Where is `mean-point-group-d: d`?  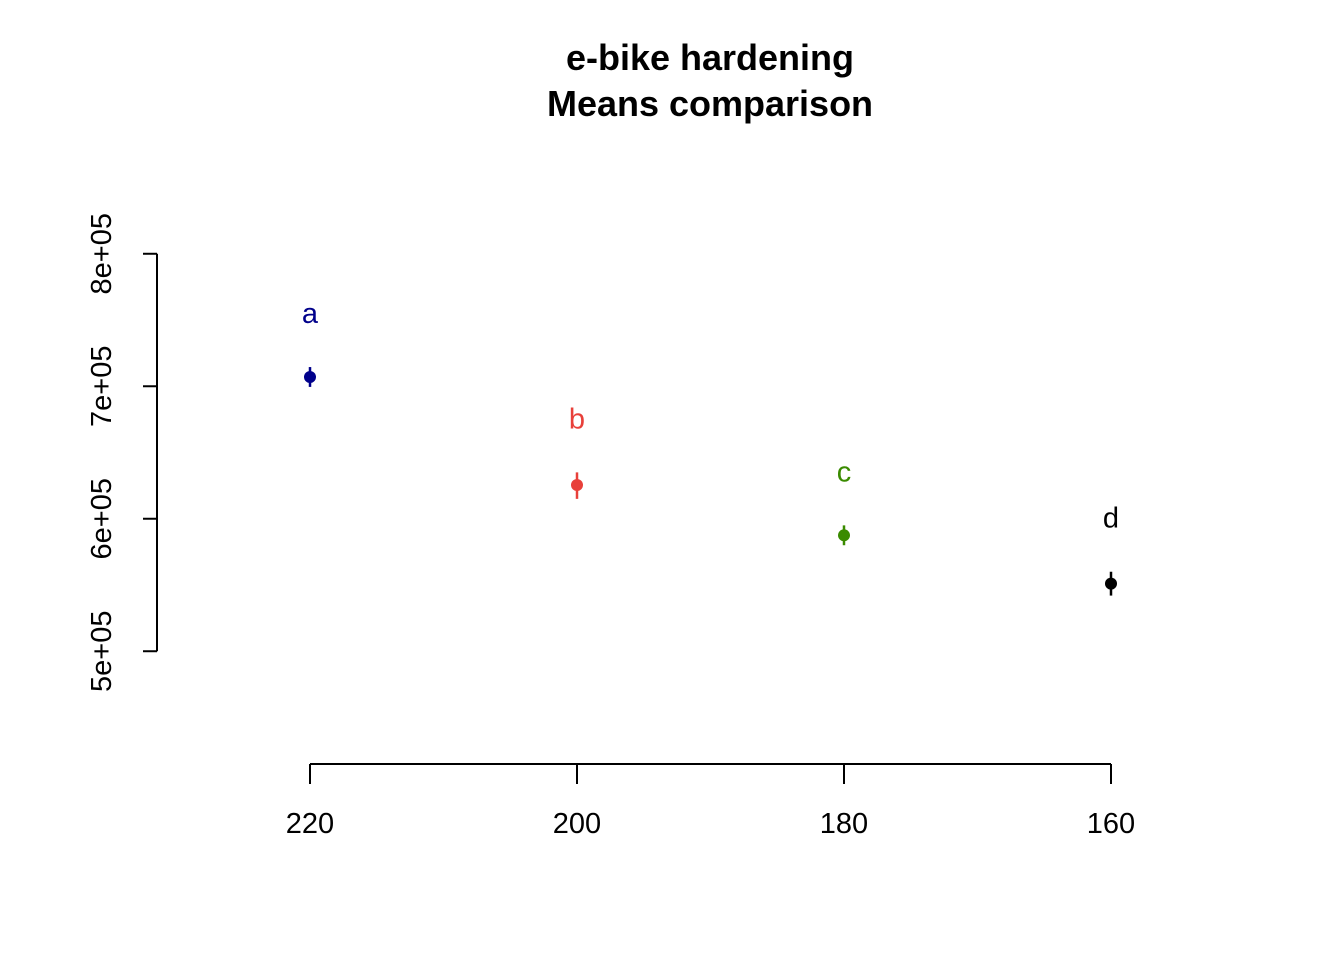
mean-point-group-d: d is located at coordinates (1111, 549).